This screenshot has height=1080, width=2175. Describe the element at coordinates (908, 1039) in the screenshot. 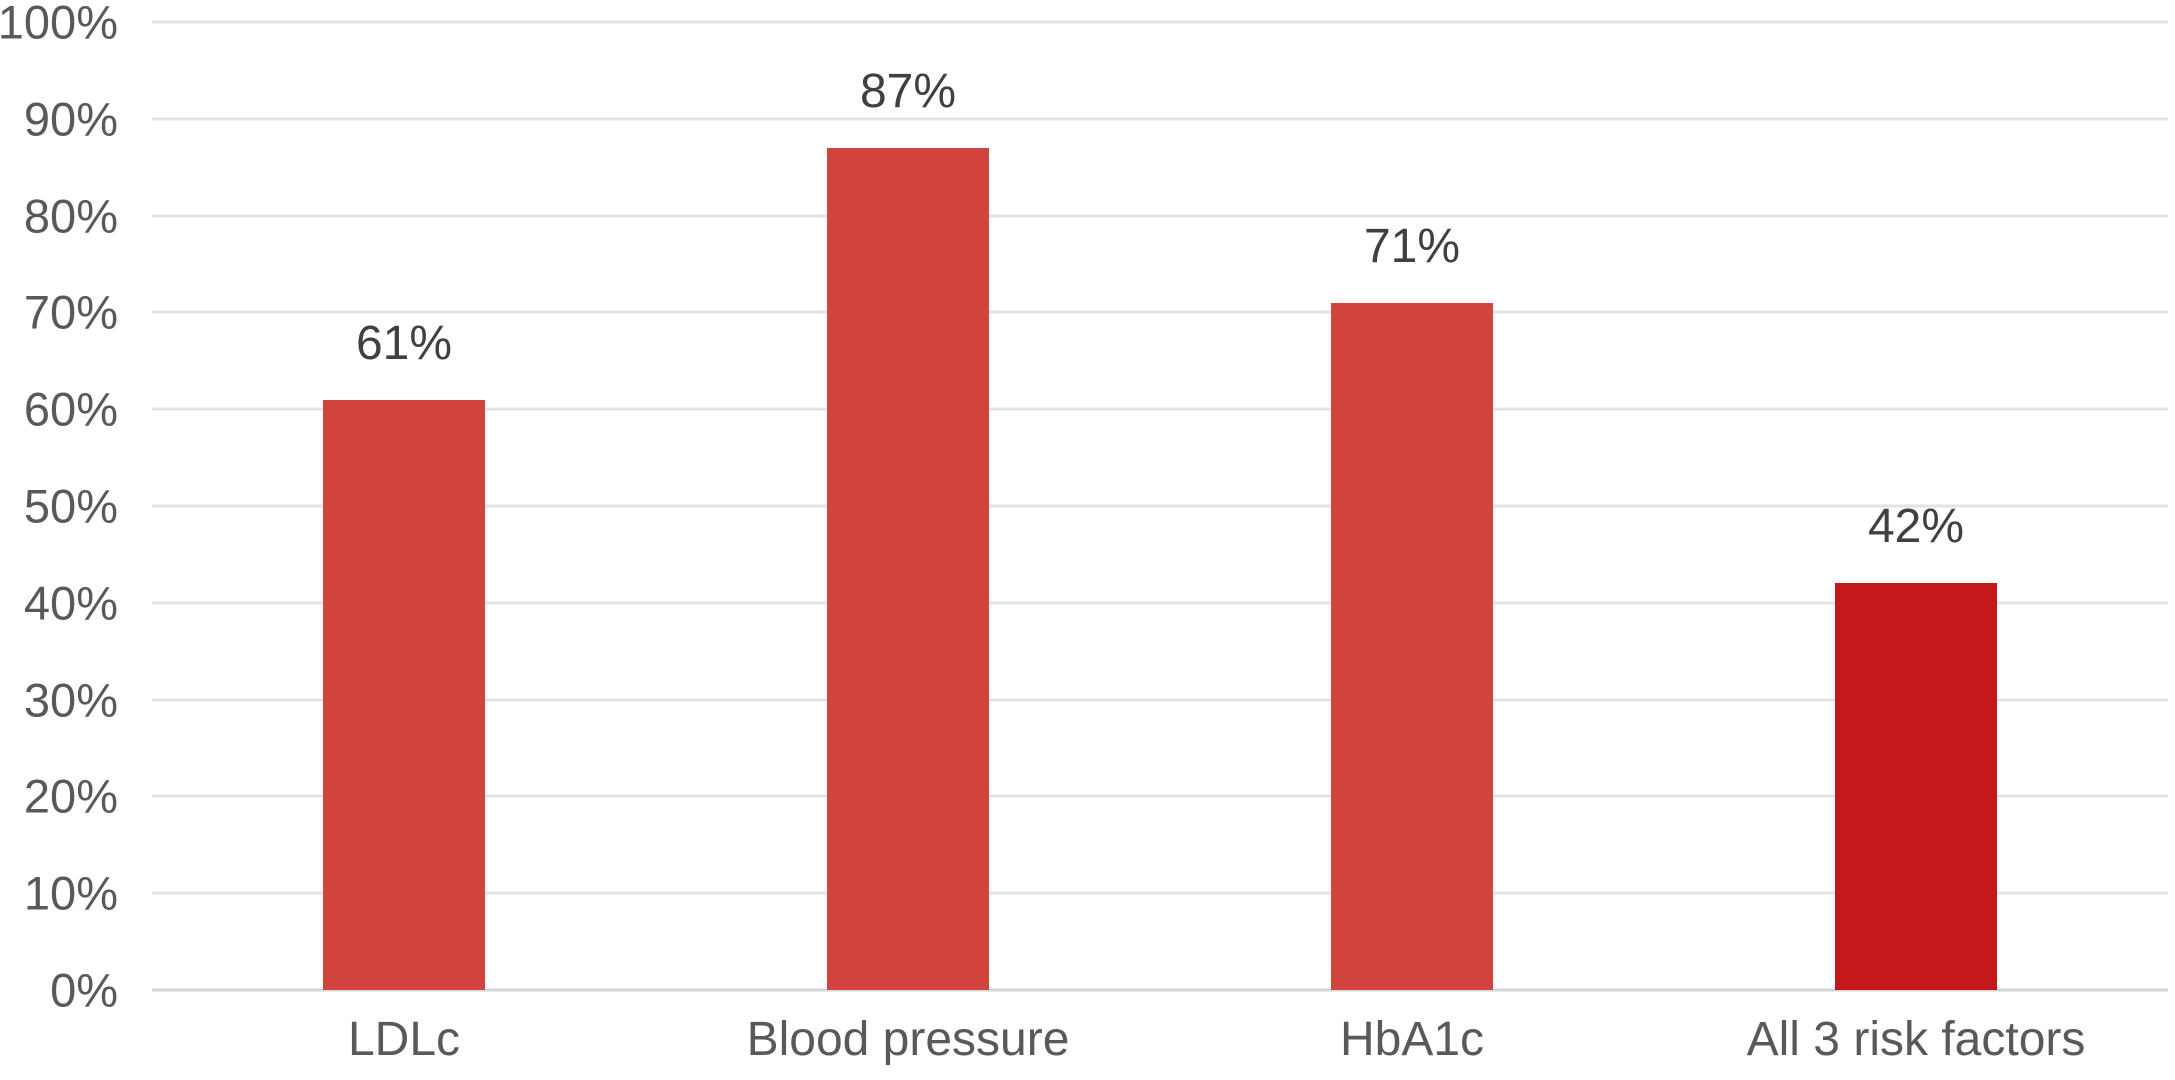

I see `x-tick-label: Blood pressure` at that location.